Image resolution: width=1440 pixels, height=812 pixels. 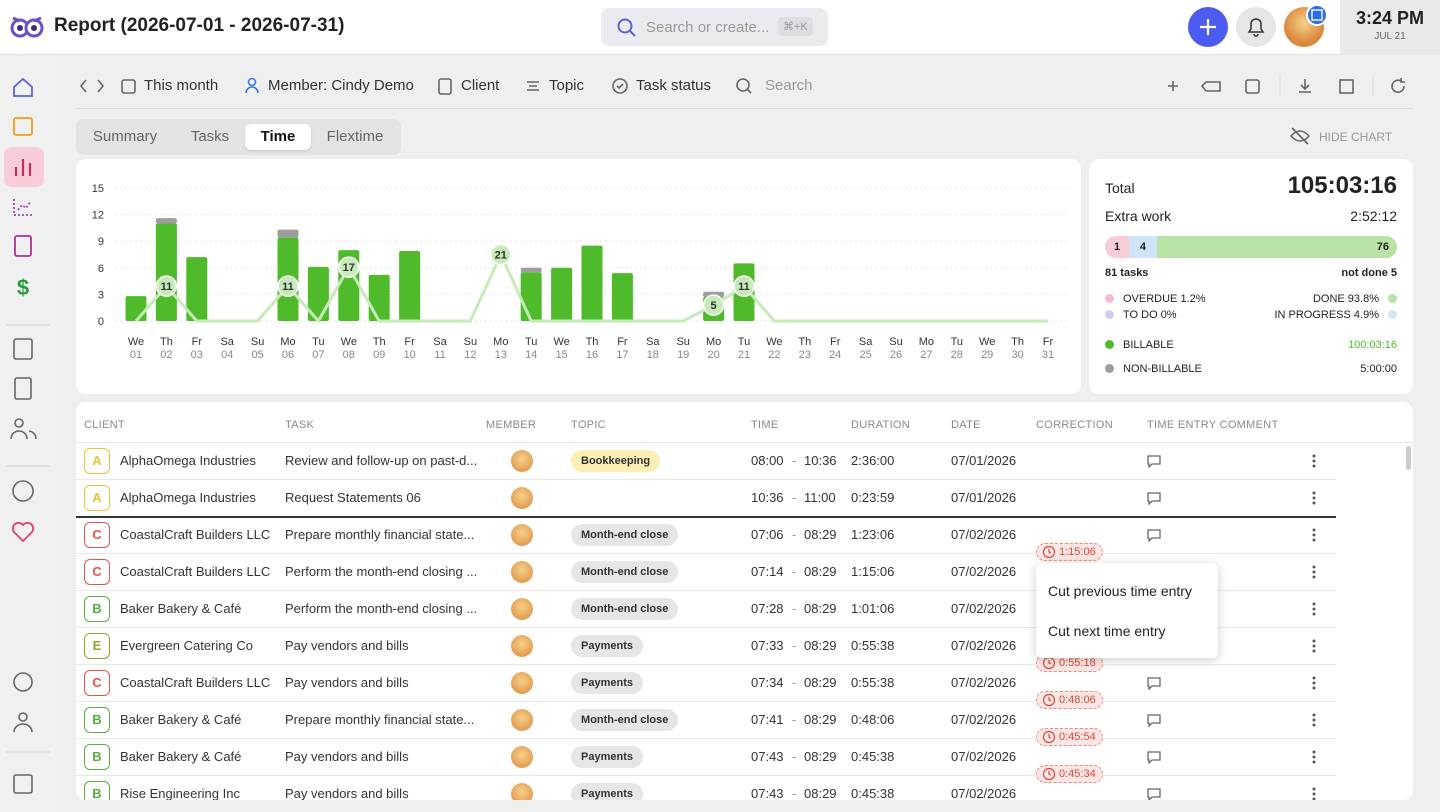 I want to click on end-time: 11:00, so click(x=820, y=497).